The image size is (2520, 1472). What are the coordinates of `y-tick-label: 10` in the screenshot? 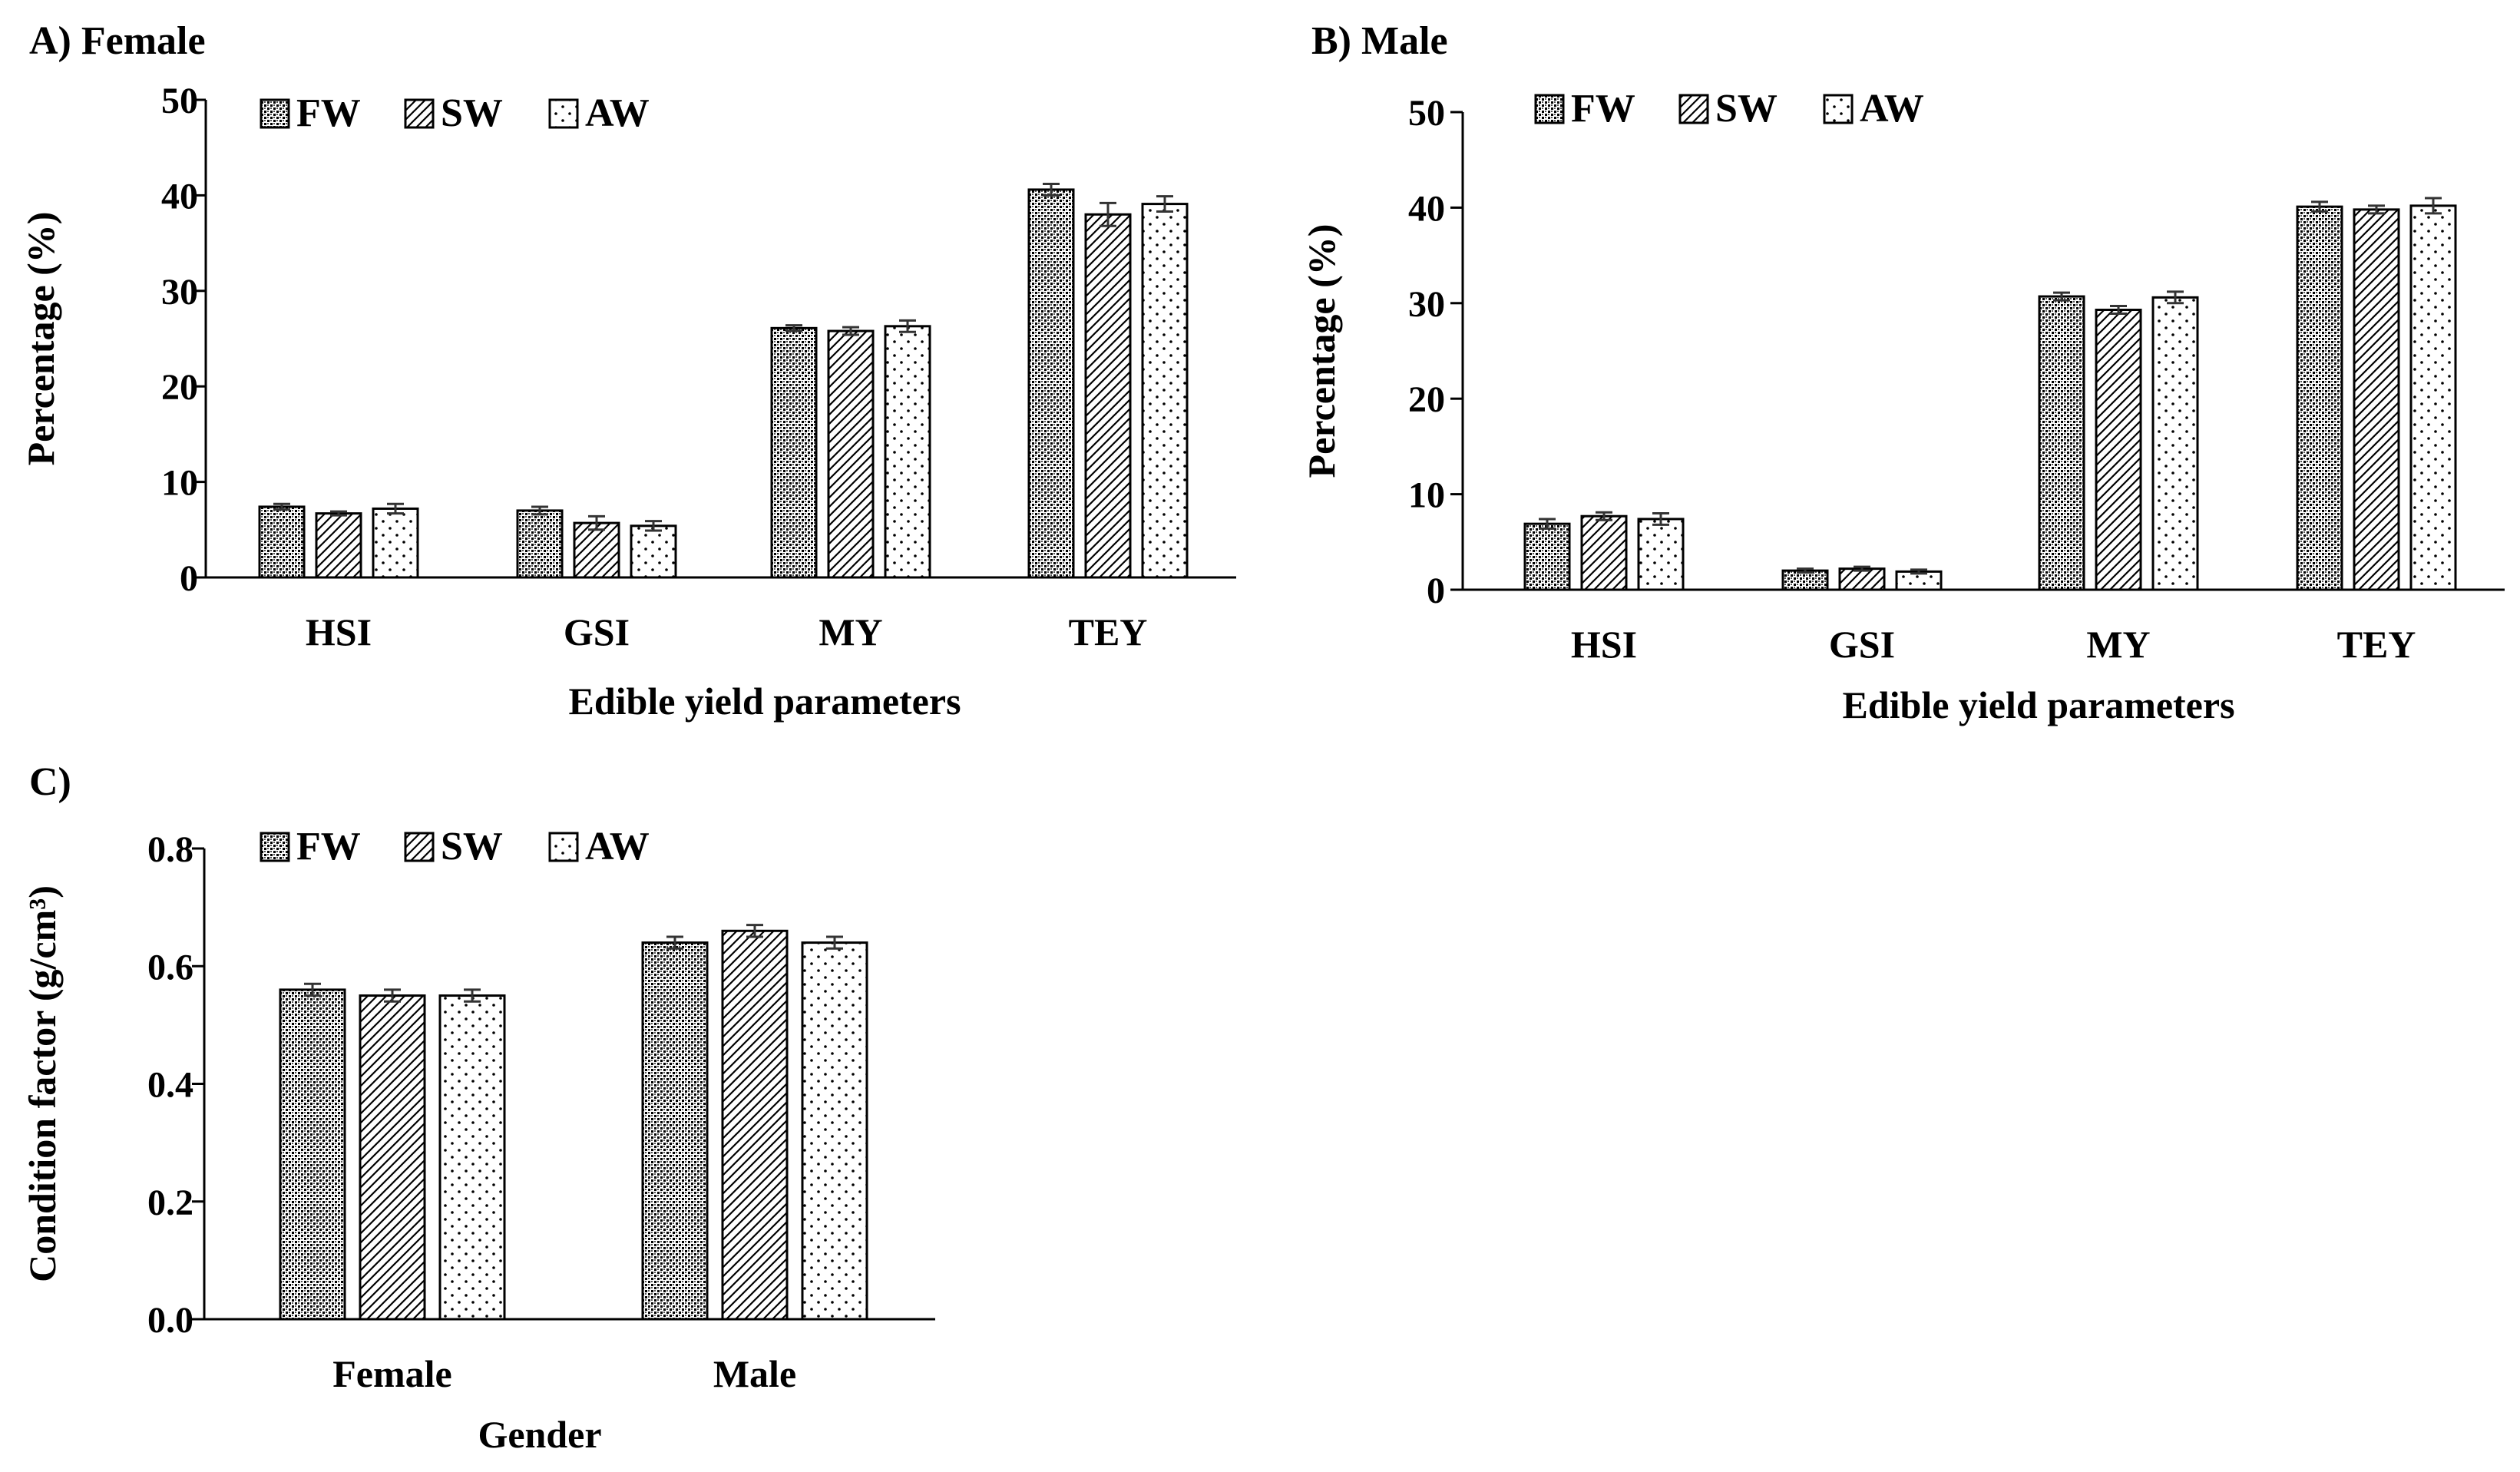 It's located at (179, 483).